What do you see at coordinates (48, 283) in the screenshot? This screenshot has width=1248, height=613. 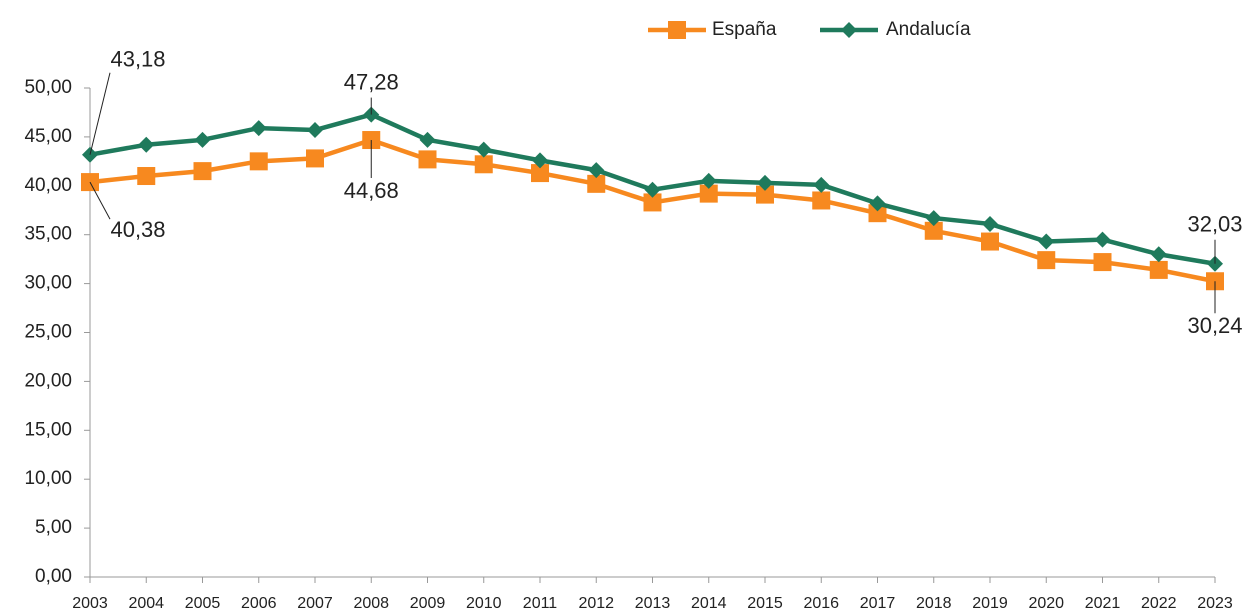 I see `y-tick-label: 30,00` at bounding box center [48, 283].